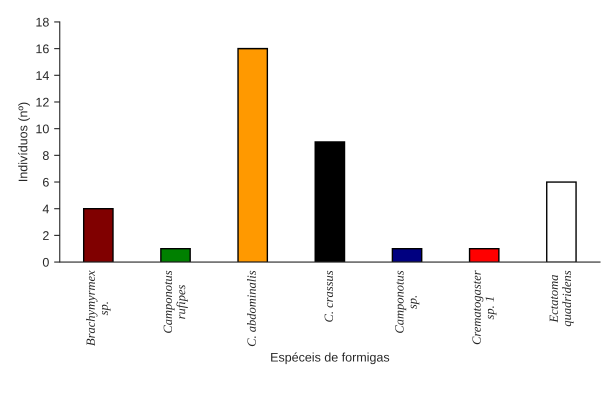  What do you see at coordinates (98, 308) in the screenshot?
I see `x-tick-label: Brachymyrmex sp.` at bounding box center [98, 308].